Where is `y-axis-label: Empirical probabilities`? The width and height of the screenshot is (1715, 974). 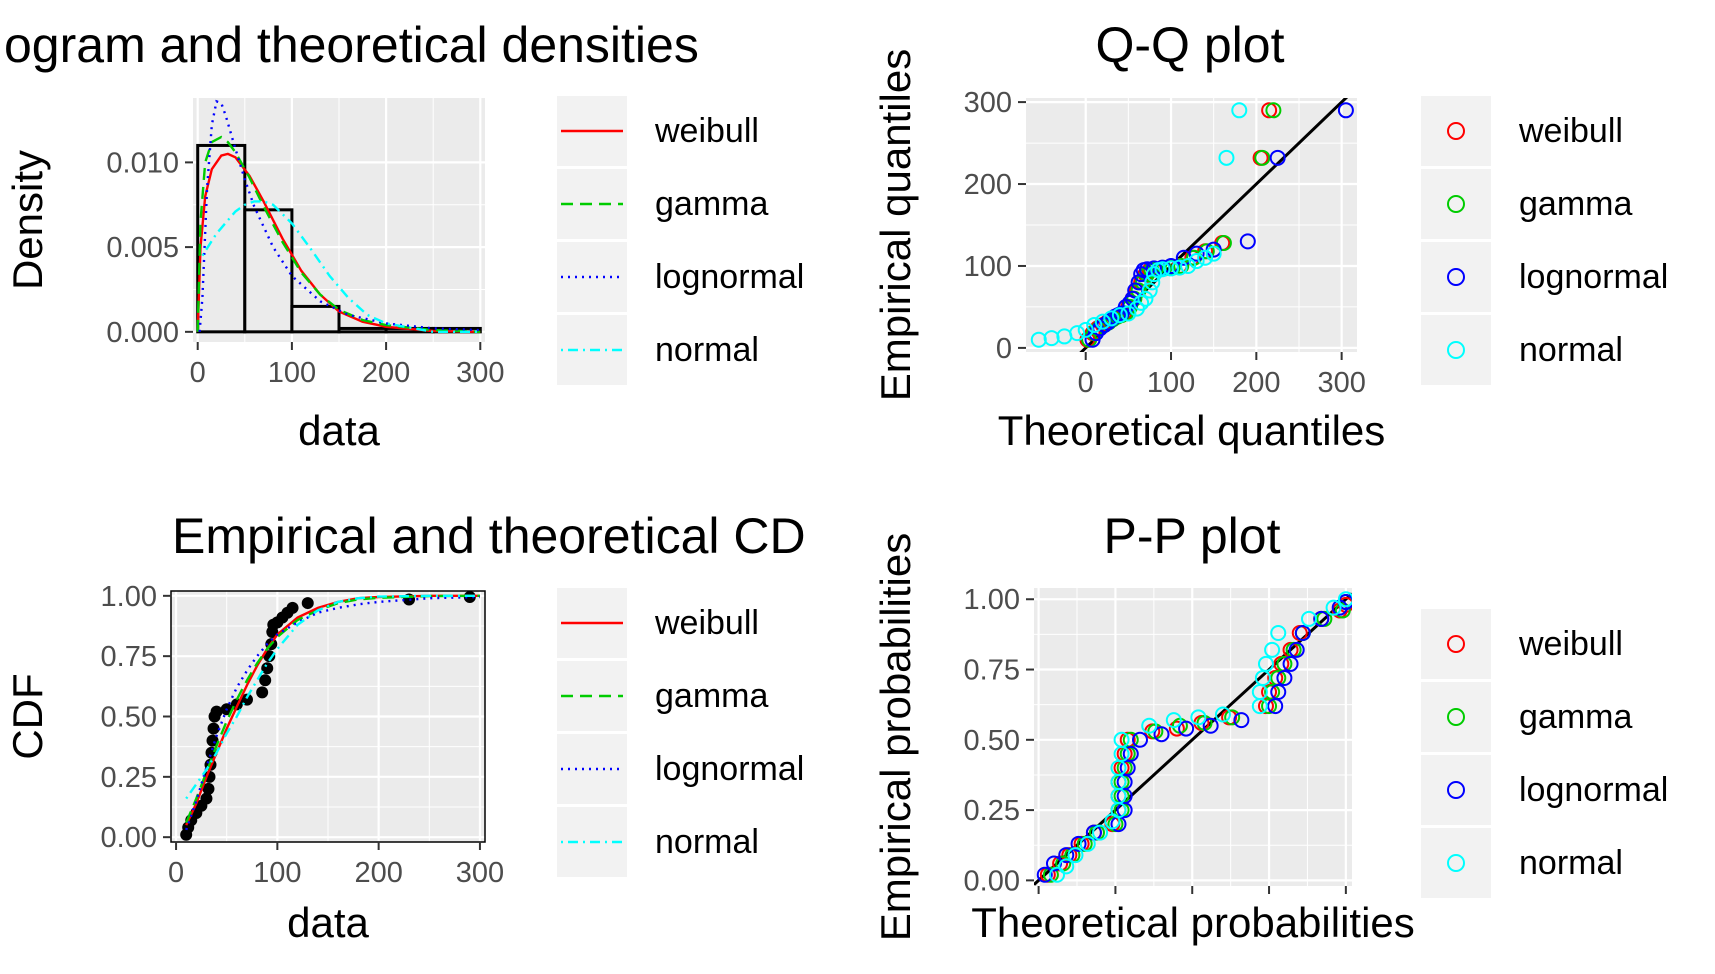 y-axis-label: Empirical probabilities is located at coordinates (895, 737).